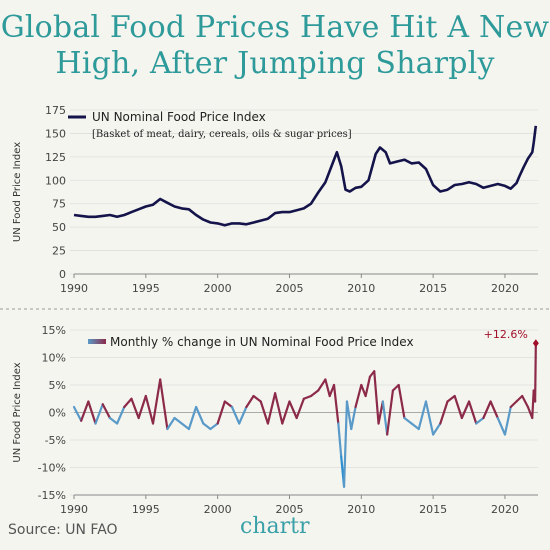 The width and height of the screenshot is (550, 550). Describe the element at coordinates (59, 204) in the screenshot. I see `index-y-tick-label: 75` at that location.